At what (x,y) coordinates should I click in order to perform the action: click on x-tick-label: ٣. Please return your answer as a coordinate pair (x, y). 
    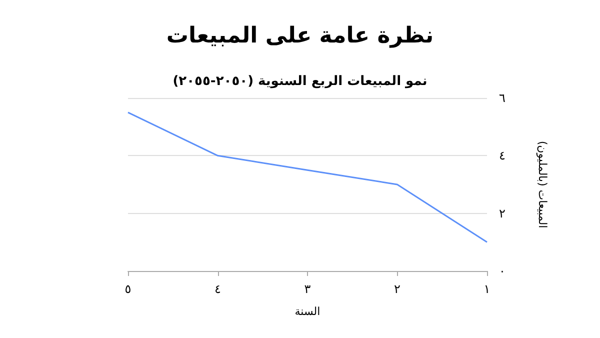
    Looking at the image, I should click on (308, 289).